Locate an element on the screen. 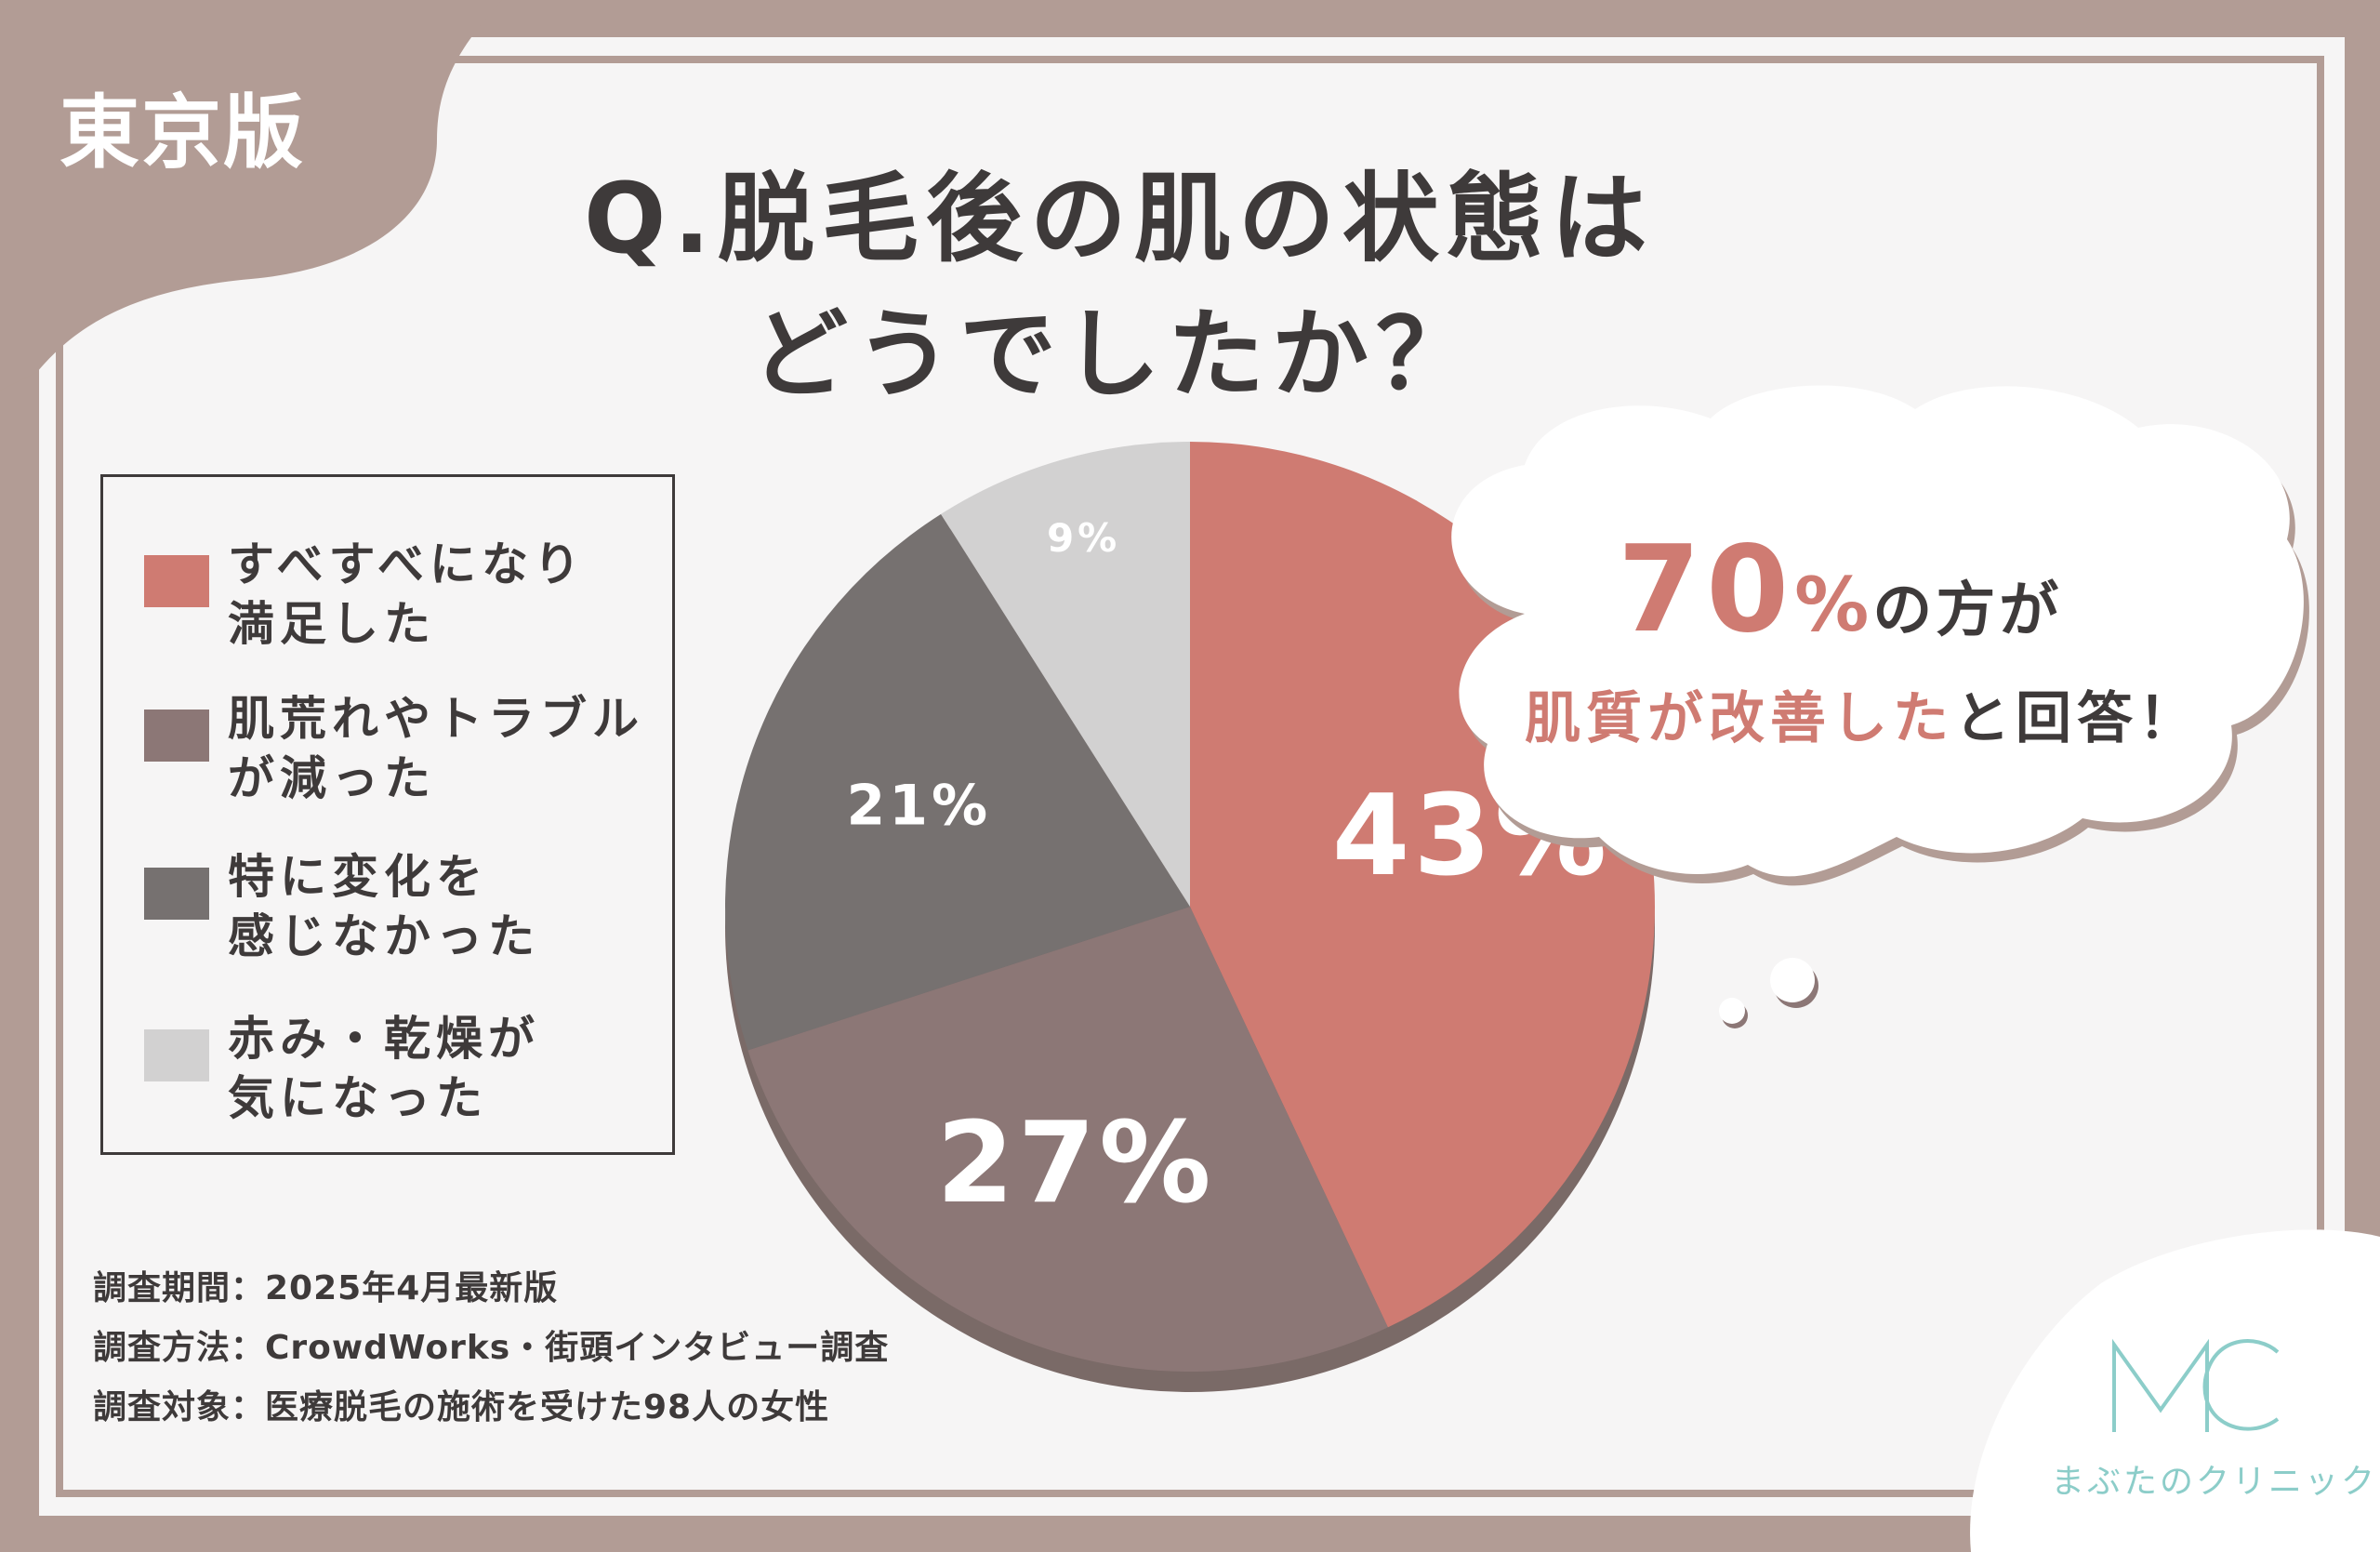 This screenshot has width=2380, height=1552. callout-percent-sign: % is located at coordinates (1833, 605).